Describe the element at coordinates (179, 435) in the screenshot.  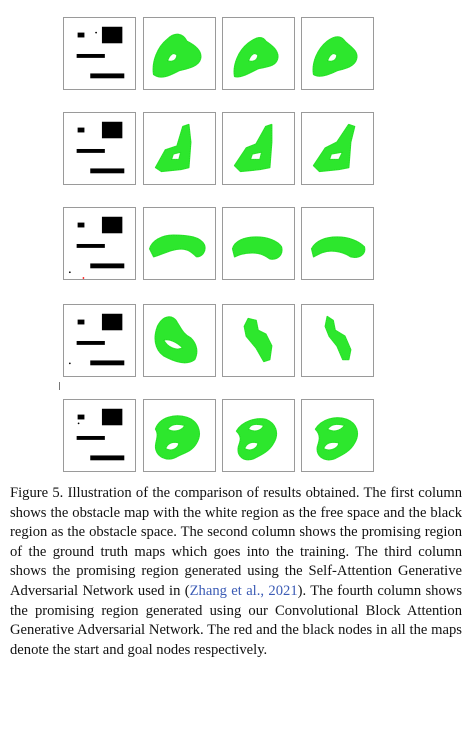
I see `panel-row-5-ground-truth` at that location.